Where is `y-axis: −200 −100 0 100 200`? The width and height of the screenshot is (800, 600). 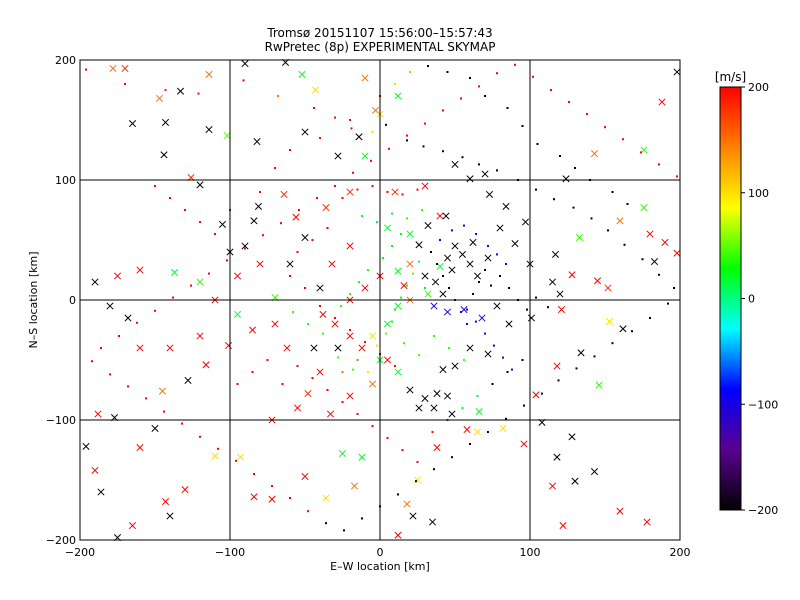
y-axis: −200 −100 0 100 200 is located at coordinates (61, 300).